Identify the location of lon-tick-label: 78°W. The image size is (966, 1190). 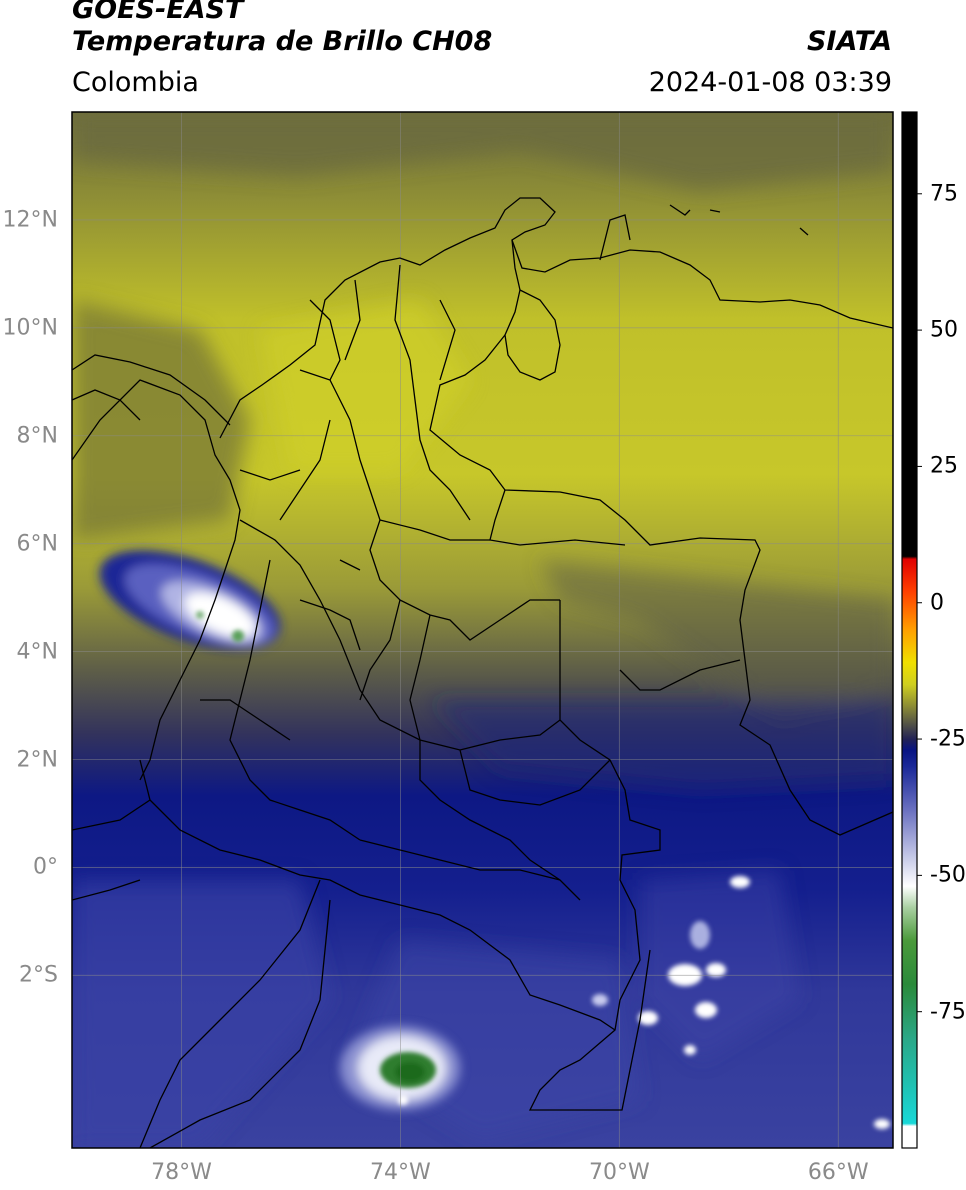
(181, 1172).